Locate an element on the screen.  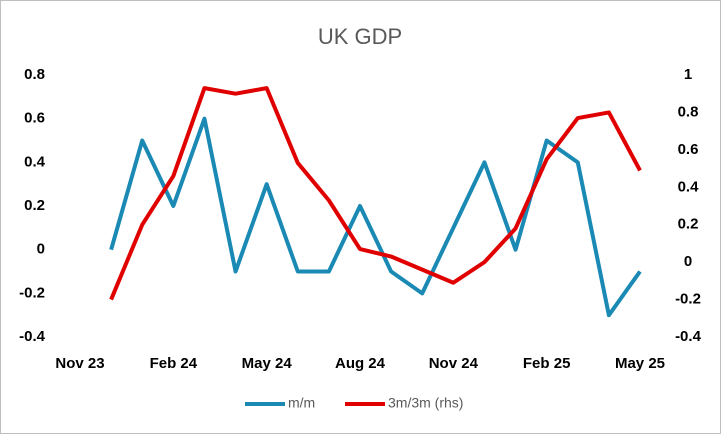
x-tick-label: Nov 24 is located at coordinates (454, 363).